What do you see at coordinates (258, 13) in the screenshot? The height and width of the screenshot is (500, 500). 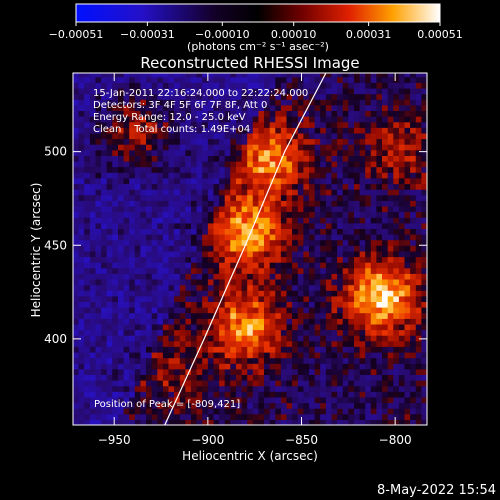 I see `colorbar` at bounding box center [258, 13].